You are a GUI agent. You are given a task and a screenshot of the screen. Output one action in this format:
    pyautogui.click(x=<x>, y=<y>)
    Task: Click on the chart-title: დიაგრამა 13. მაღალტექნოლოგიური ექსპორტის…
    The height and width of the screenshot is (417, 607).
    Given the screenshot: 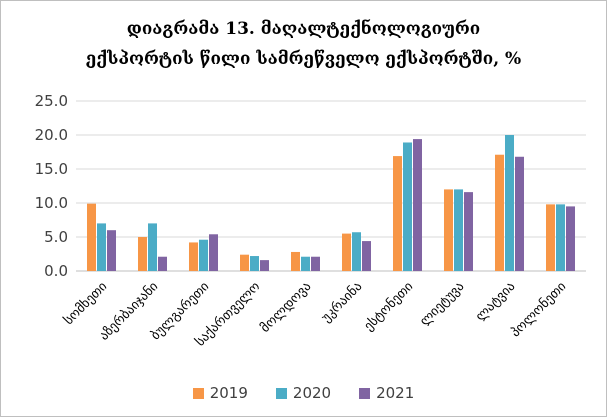 What is the action you would take?
    pyautogui.click(x=303, y=44)
    